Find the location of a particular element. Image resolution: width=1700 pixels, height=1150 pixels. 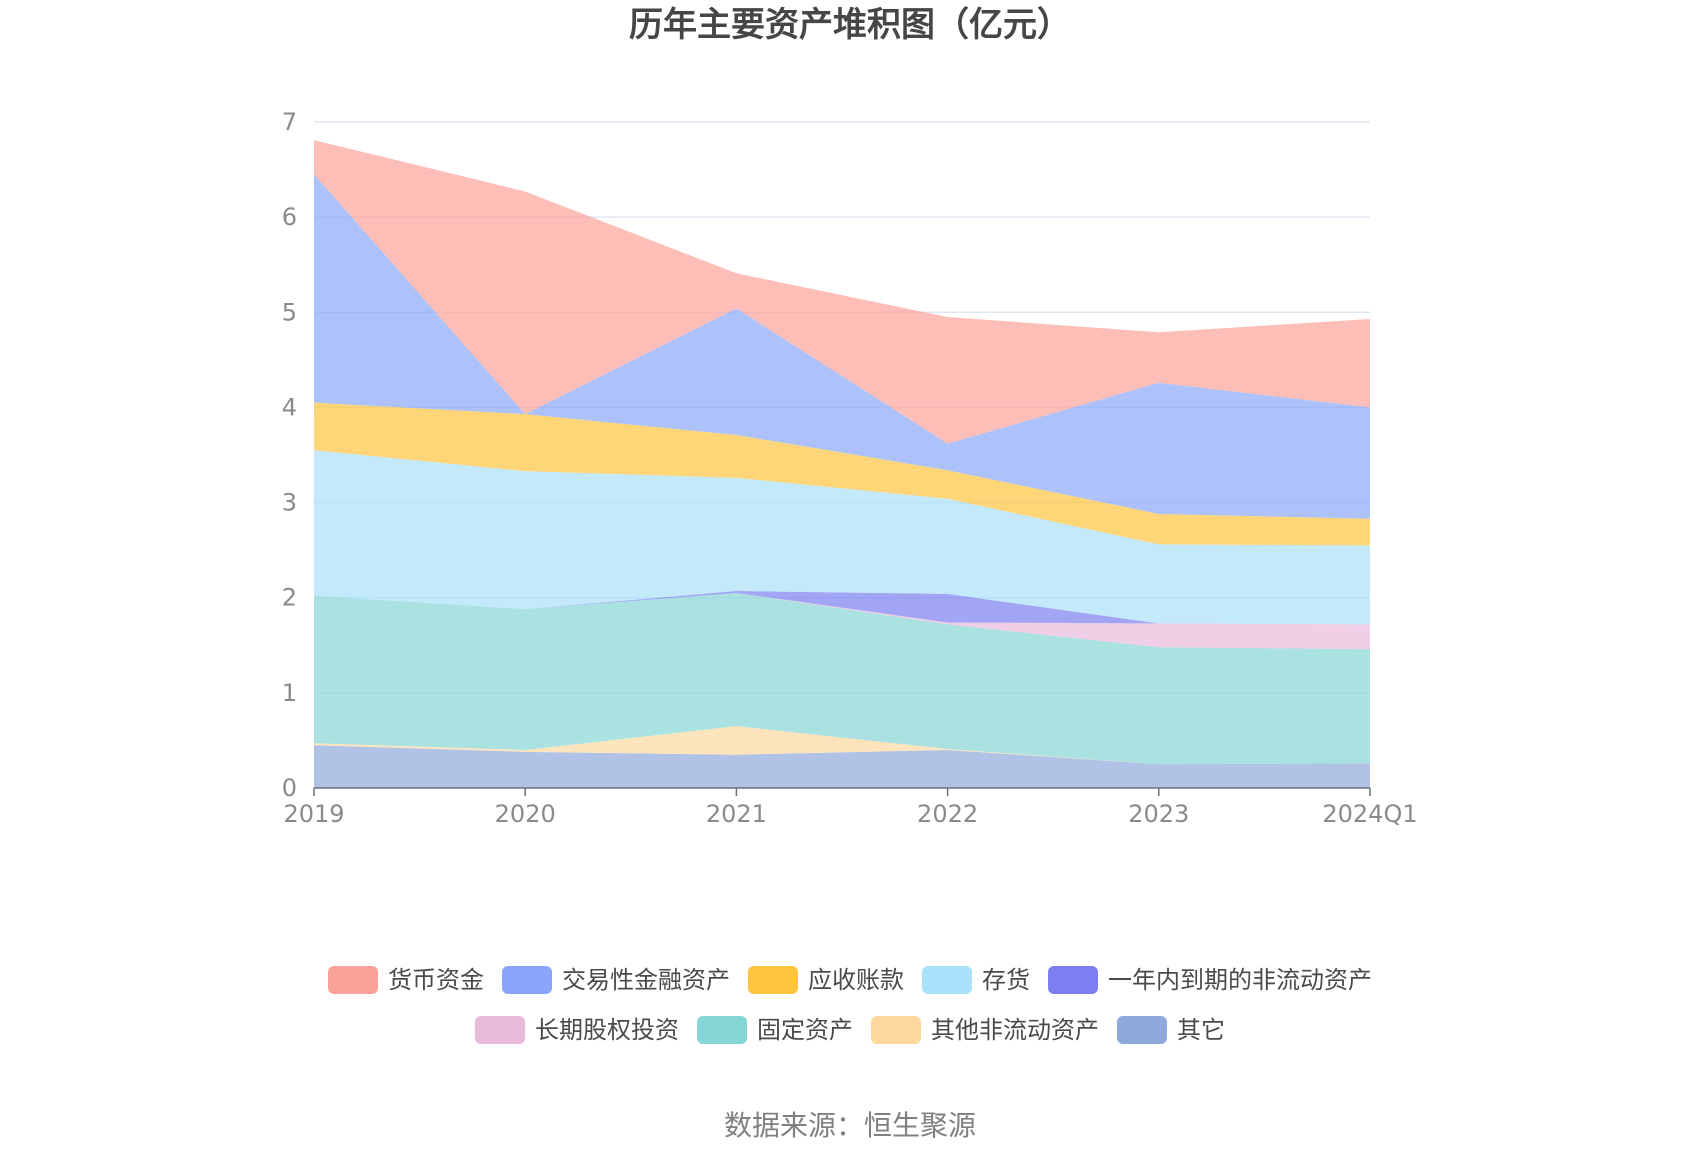

legend-label: 一年内到期的非流动资产 is located at coordinates (1240, 980).